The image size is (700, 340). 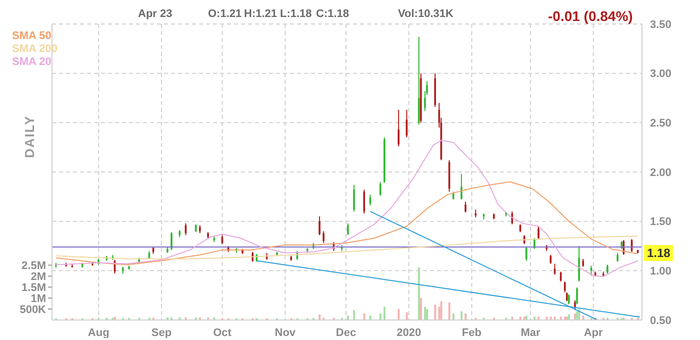 What do you see at coordinates (661, 172) in the screenshot?
I see `y-tick-label: 2.00` at bounding box center [661, 172].